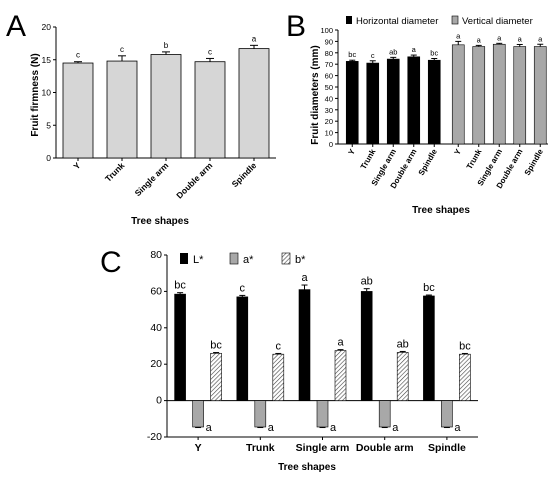  What do you see at coordinates (326, 30) in the screenshot?
I see `chart-b-y-tick-label: 100` at bounding box center [326, 30].